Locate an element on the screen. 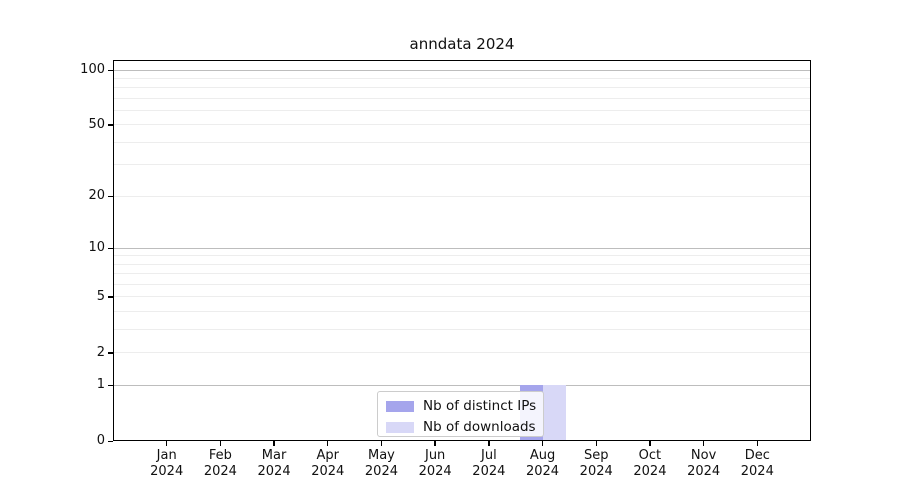  legend-item-downloads: Nb of downloads is located at coordinates (464, 427).